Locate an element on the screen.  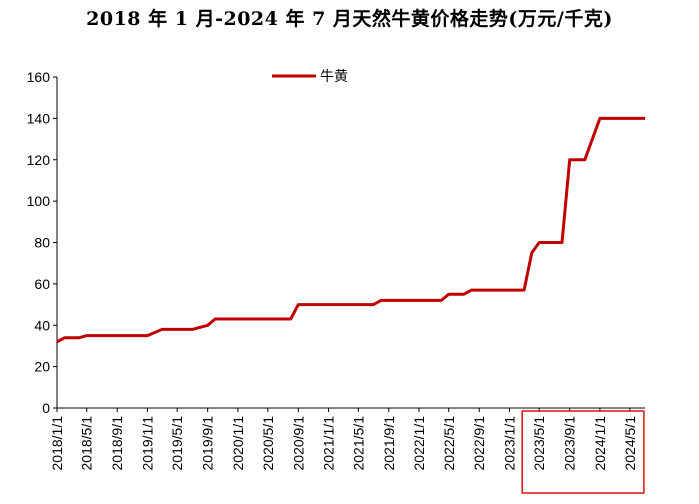
x-tick-label: 2018/1/1 is located at coordinates (57, 443).